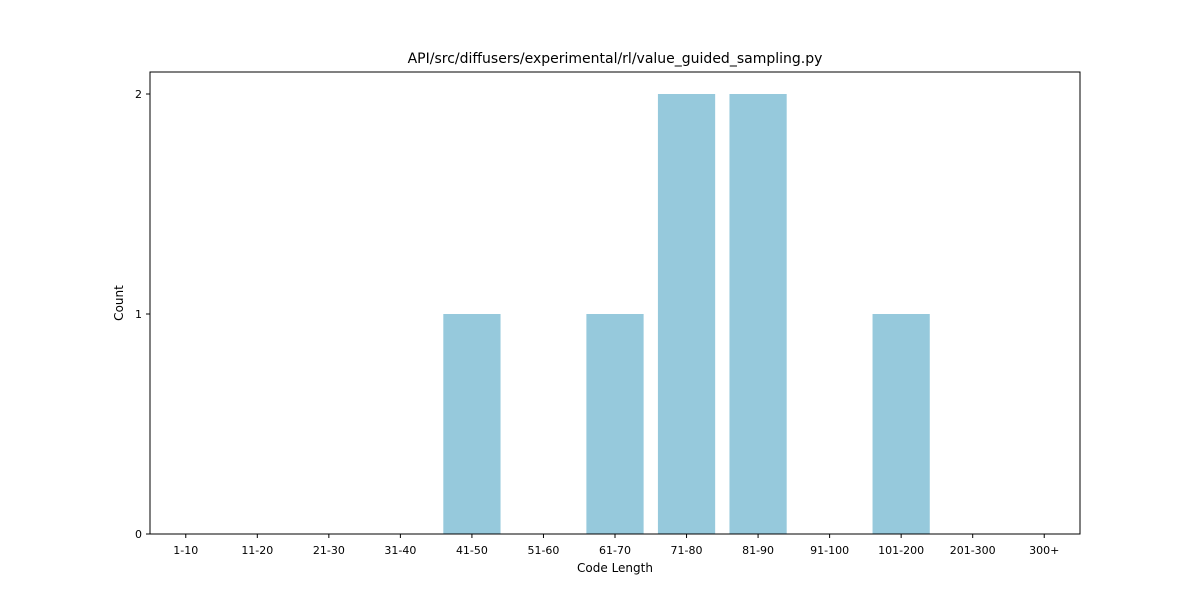 The height and width of the screenshot is (600, 1200). Describe the element at coordinates (138, 534) in the screenshot. I see `y-tick-label: 0` at that location.